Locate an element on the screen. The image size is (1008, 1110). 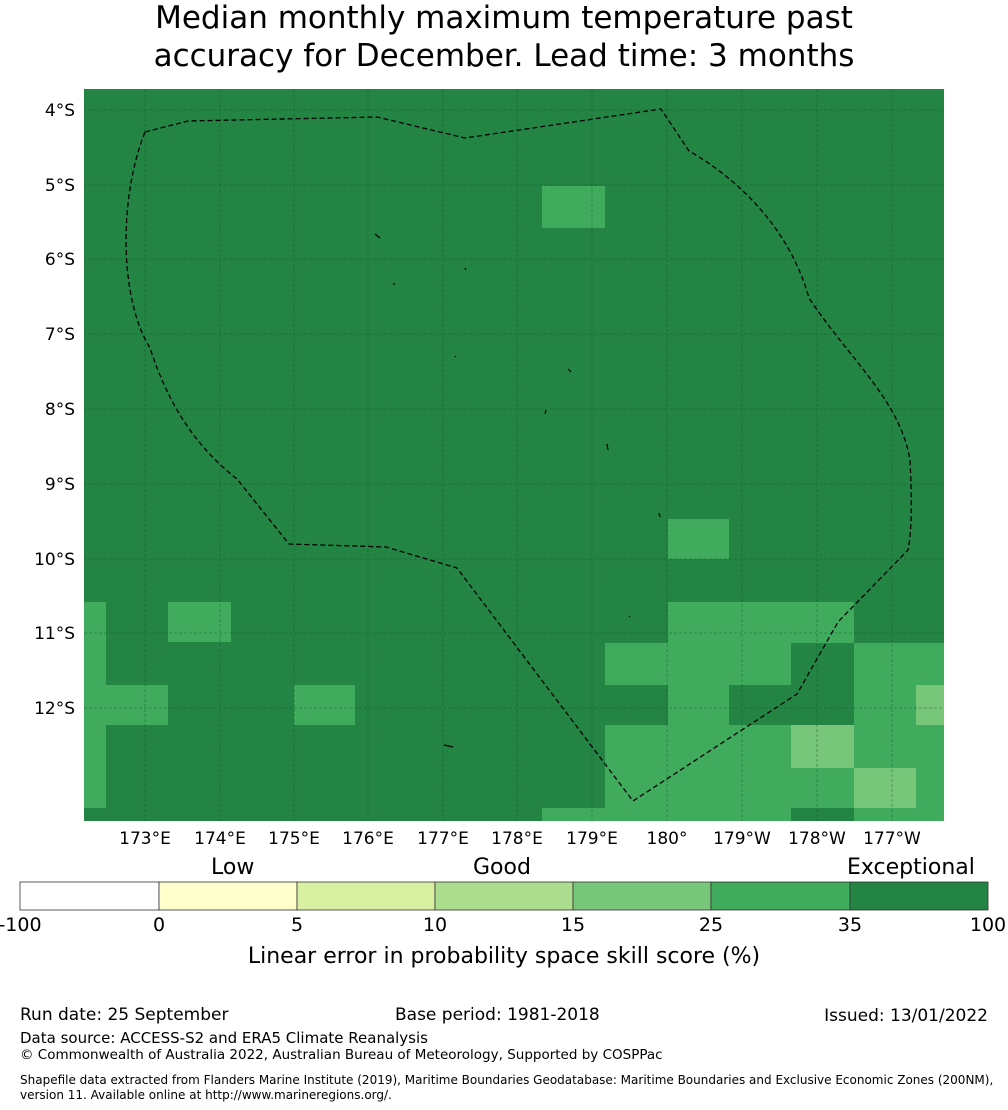
colorbar is located at coordinates (504, 896).